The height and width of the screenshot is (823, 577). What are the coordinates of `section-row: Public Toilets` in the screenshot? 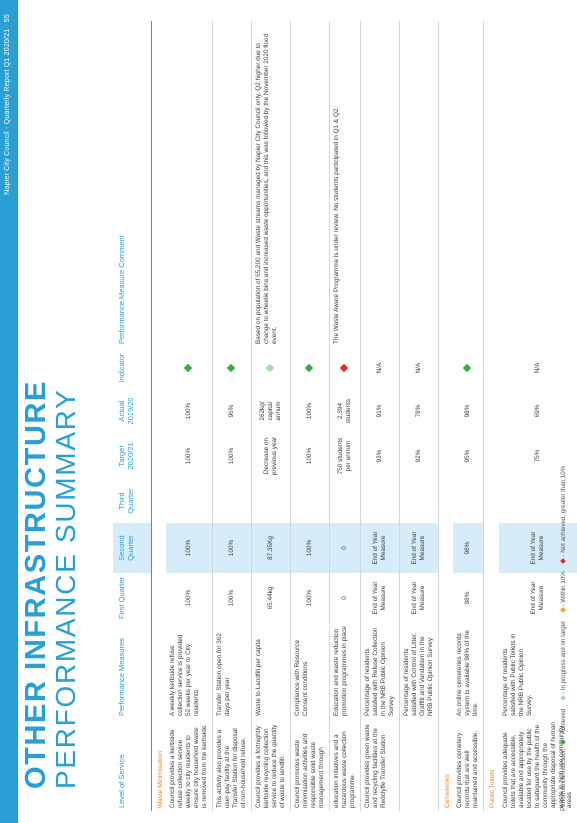 It's located at (491, 416).